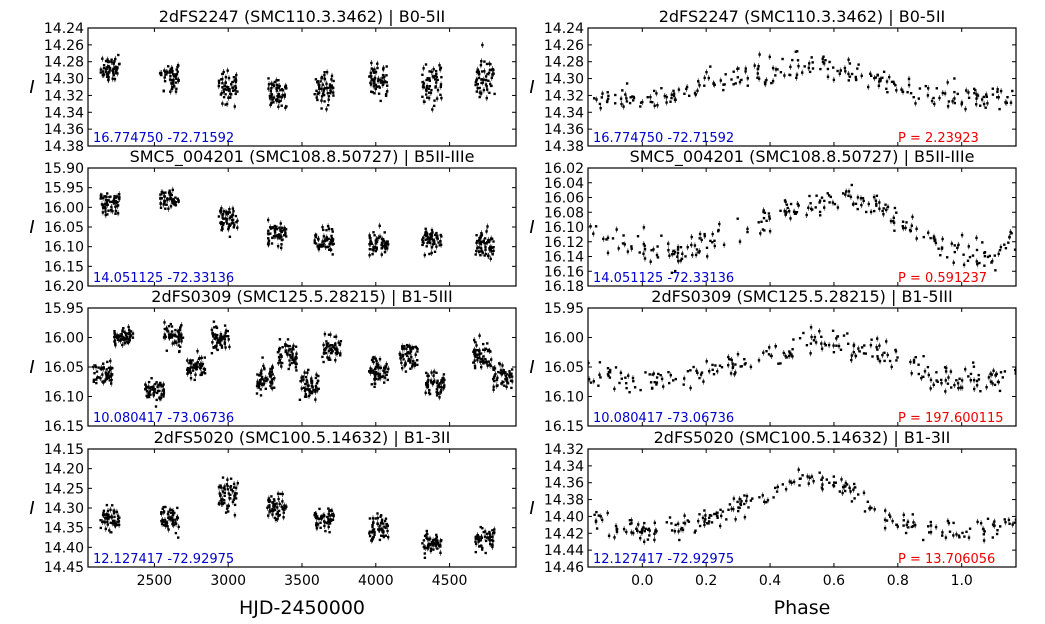 This screenshot has width=1045, height=624. Describe the element at coordinates (803, 81) in the screenshot. I see `data-points` at that location.